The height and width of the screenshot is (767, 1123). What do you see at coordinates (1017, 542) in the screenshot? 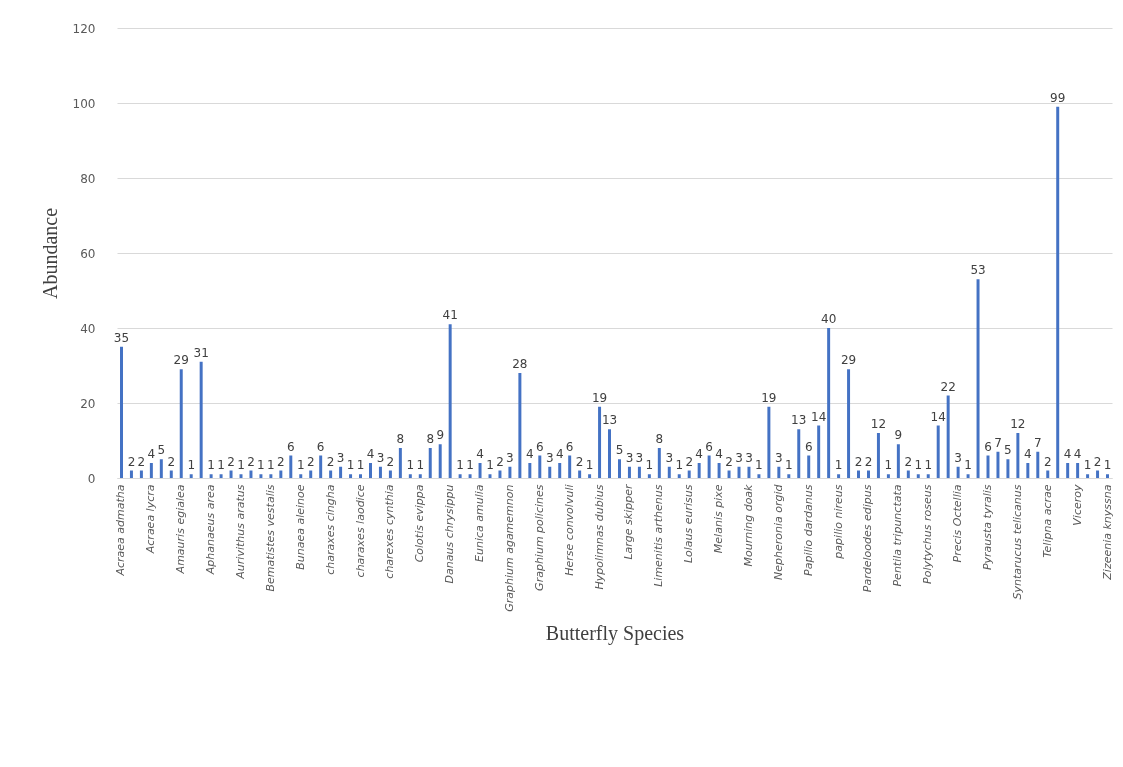
I see `x-tick-label: Syntarucus telicanus` at bounding box center [1017, 542].